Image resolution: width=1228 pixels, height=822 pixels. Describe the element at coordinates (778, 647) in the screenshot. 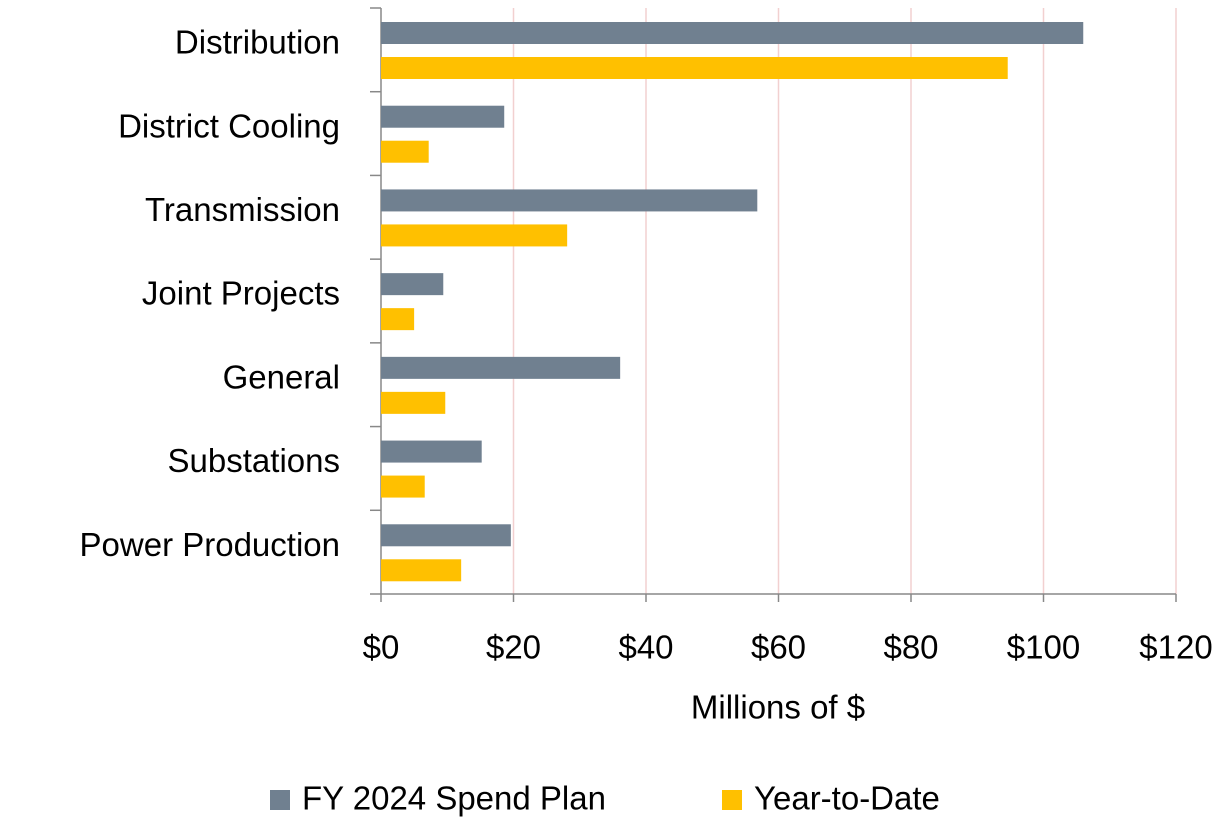

I see `x-tick-label: $60` at that location.